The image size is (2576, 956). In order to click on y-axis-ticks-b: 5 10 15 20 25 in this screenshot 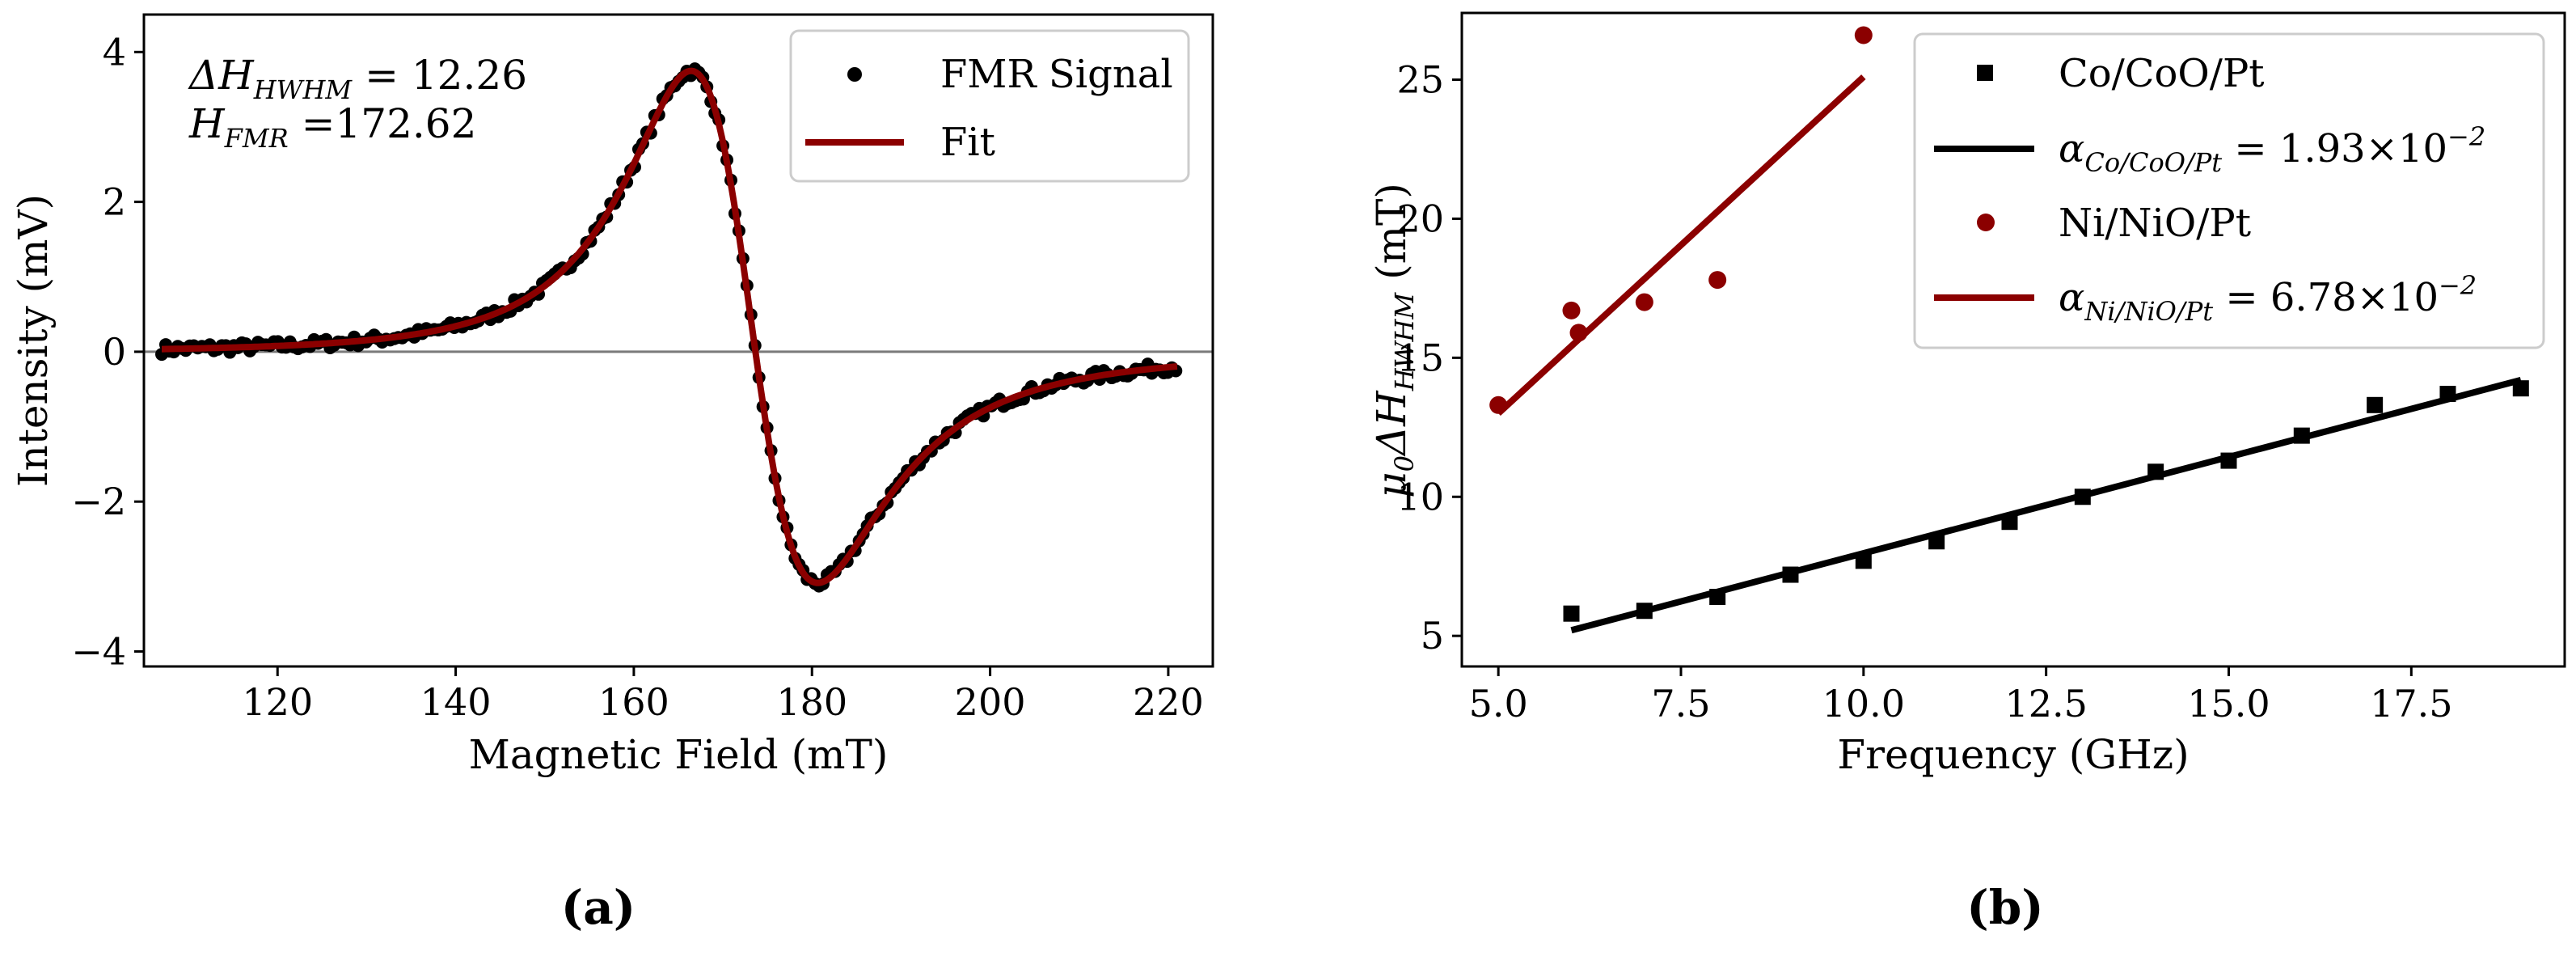, I will do `click(1429, 358)`.